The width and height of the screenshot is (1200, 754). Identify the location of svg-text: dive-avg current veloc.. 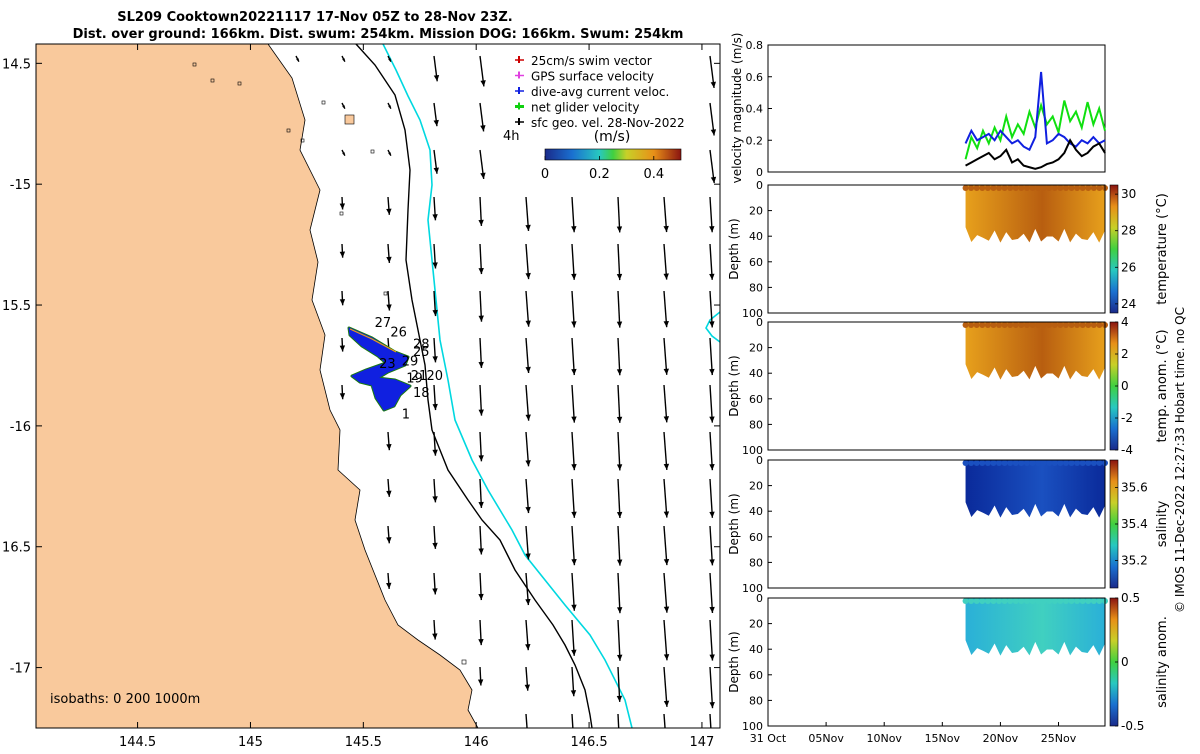
(600, 92).